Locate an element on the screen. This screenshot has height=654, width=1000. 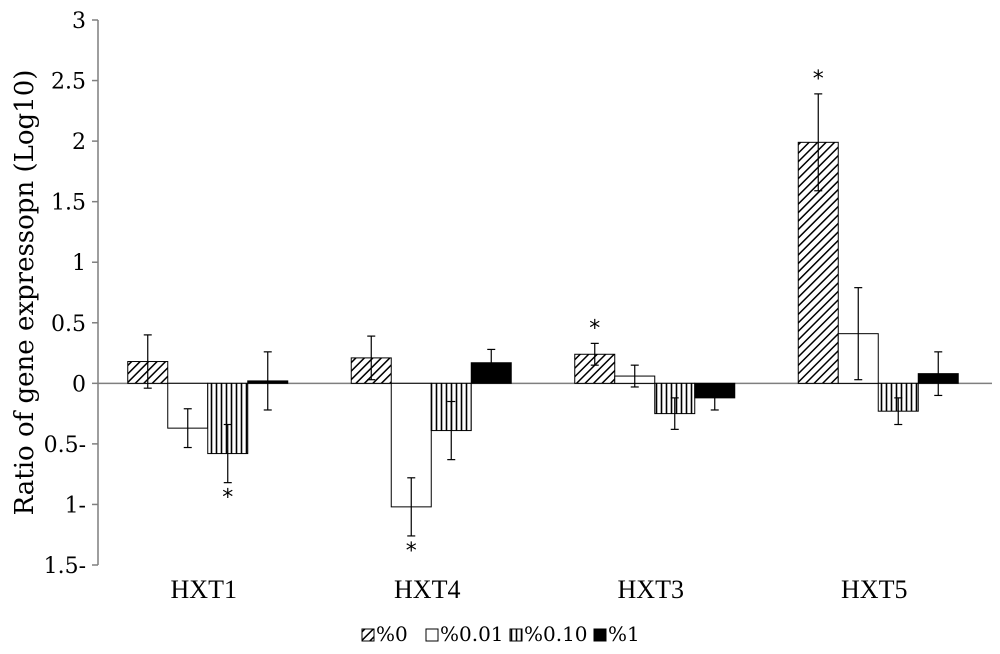
y-tick-label: 1.5 is located at coordinates (68, 203).